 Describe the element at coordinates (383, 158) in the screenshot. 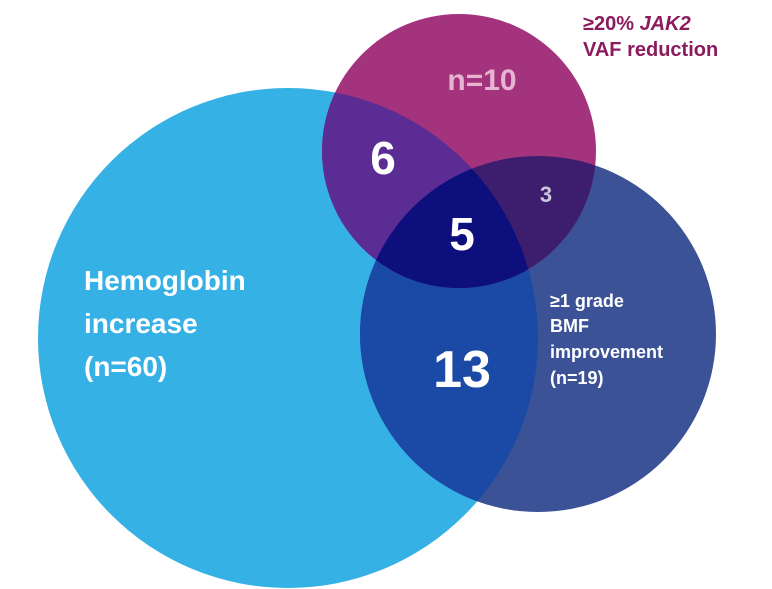

I see `region-count: 6` at that location.